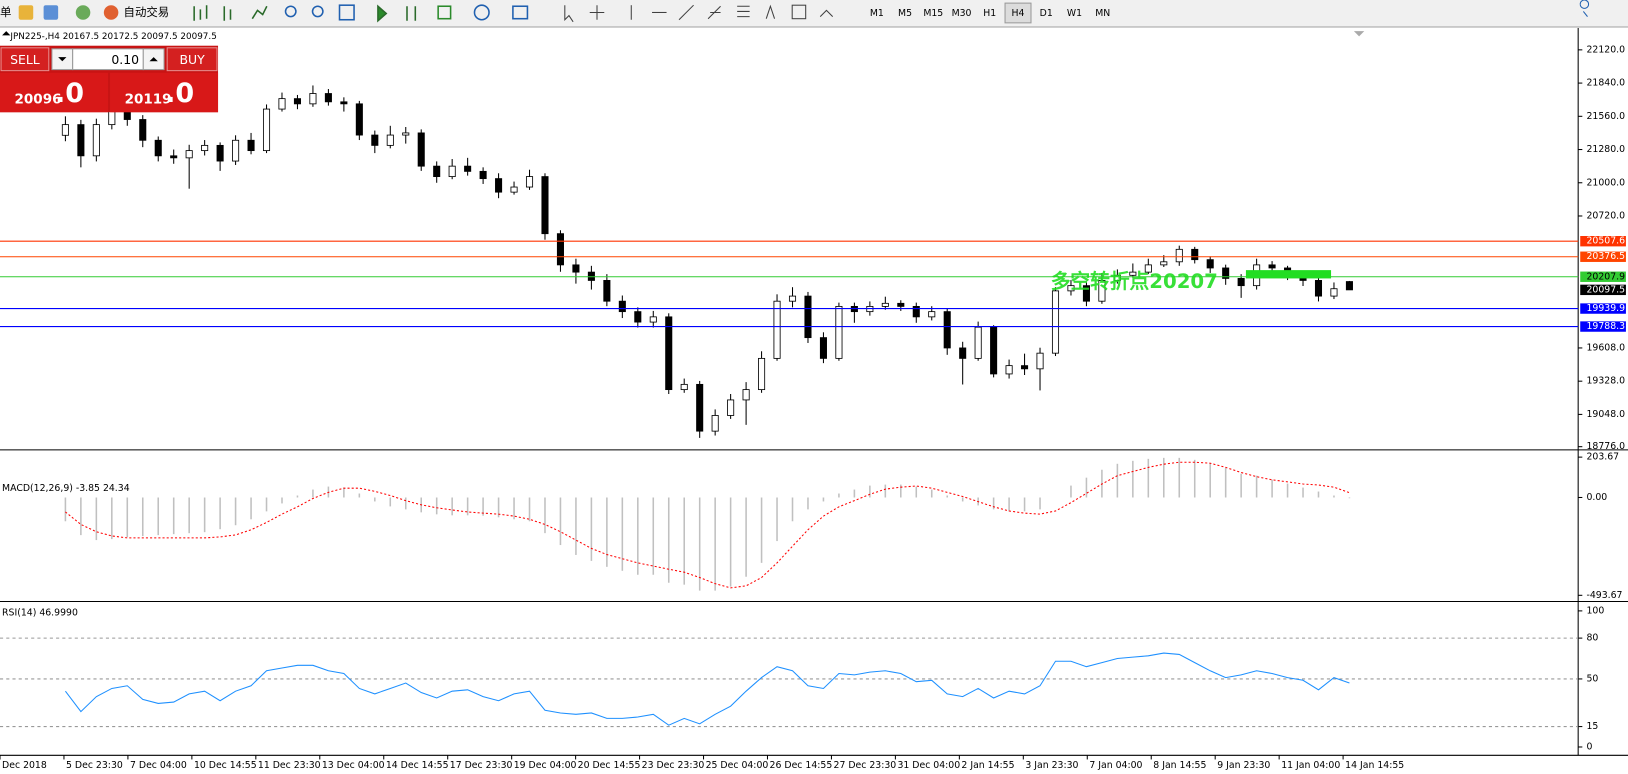 The image size is (1628, 774). What do you see at coordinates (826, 13) in the screenshot?
I see `arrows-tool` at bounding box center [826, 13].